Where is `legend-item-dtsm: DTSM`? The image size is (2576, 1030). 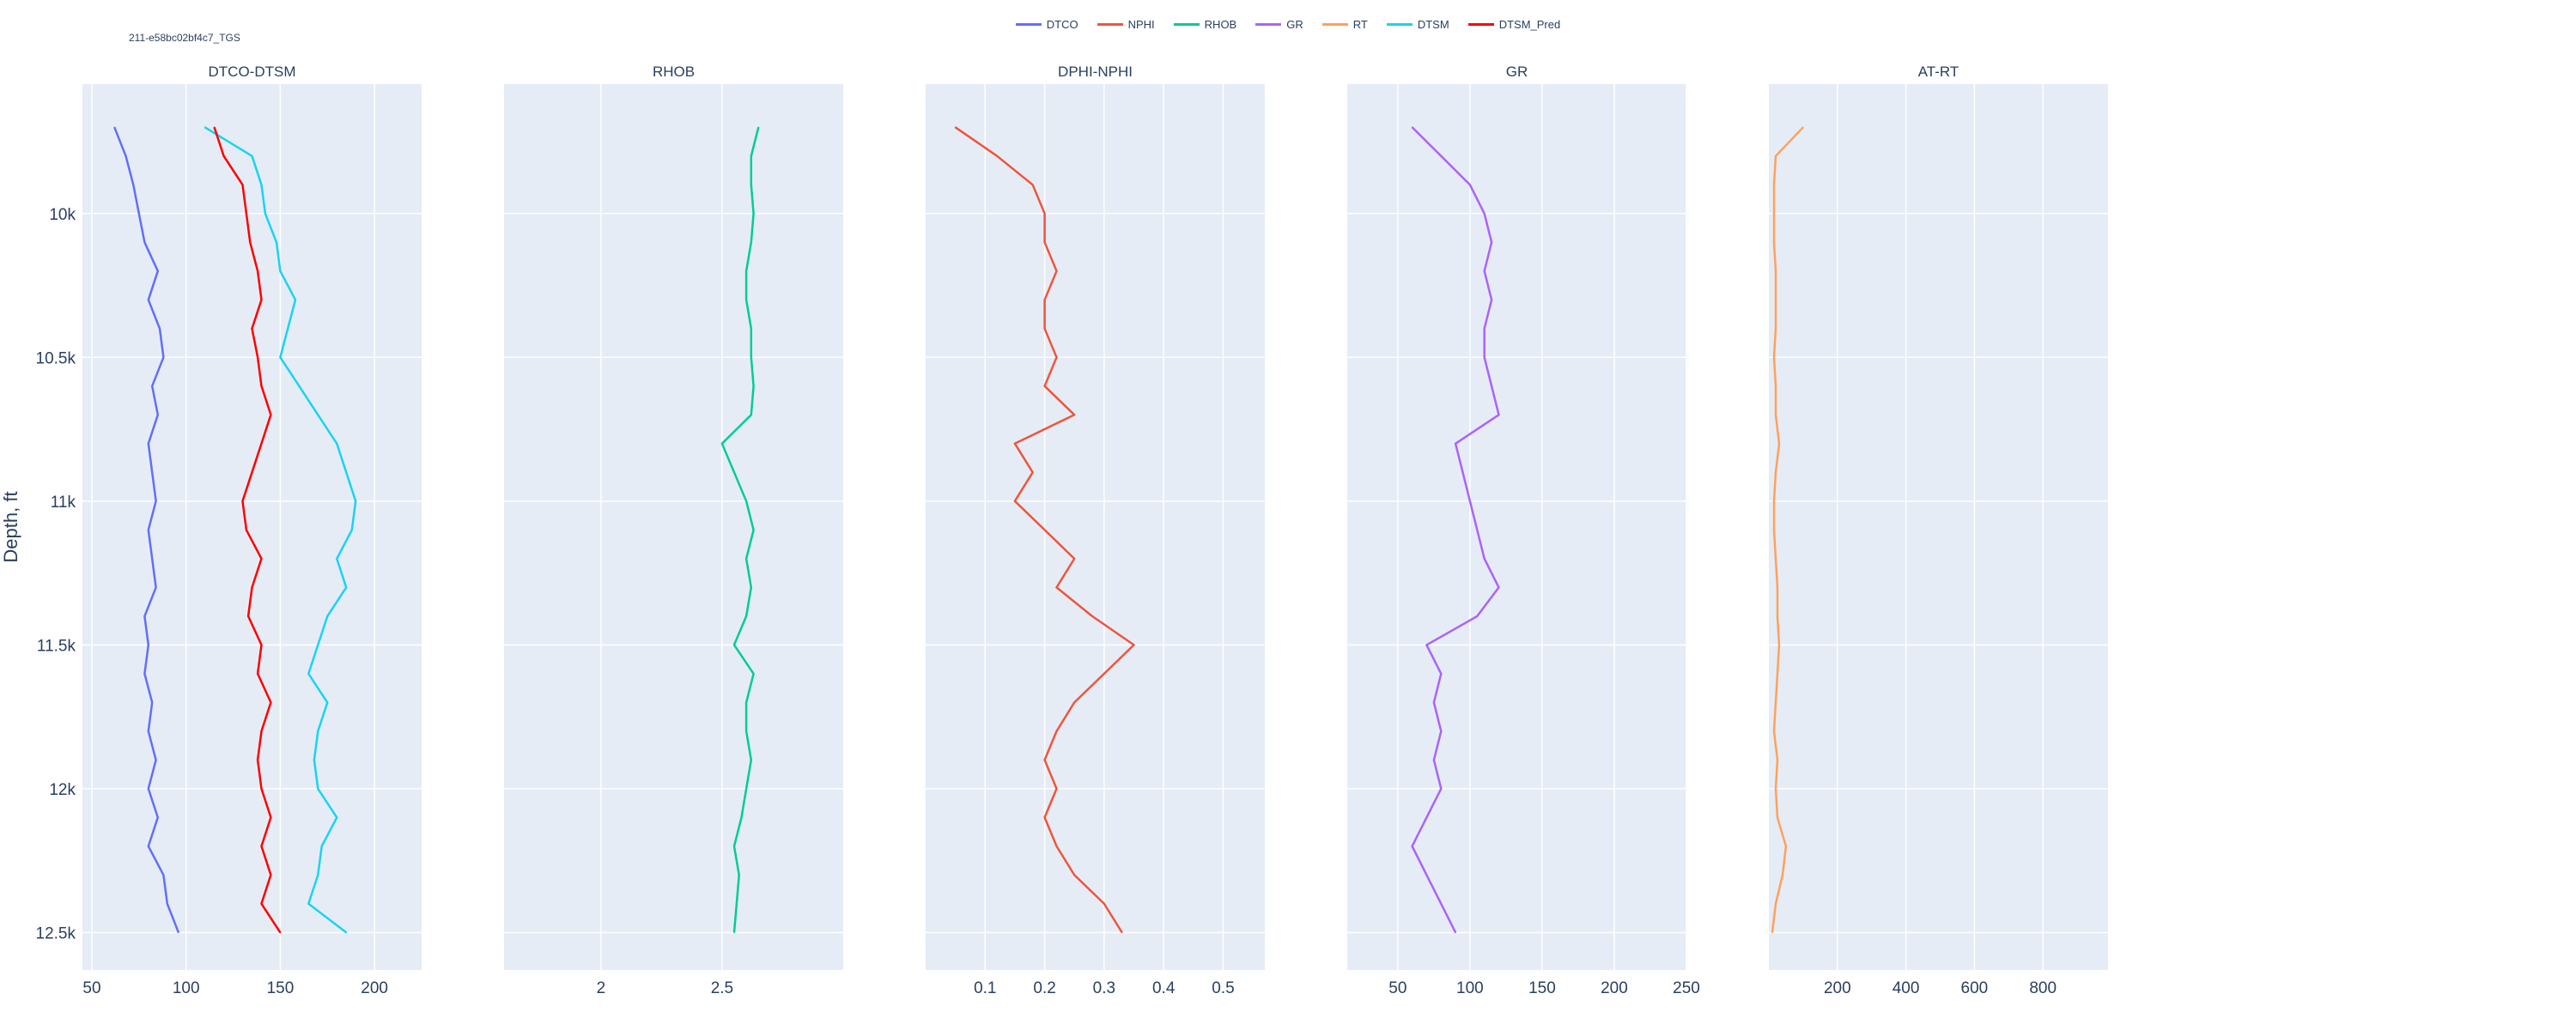
legend-item-dtsm: DTSM is located at coordinates (1418, 24).